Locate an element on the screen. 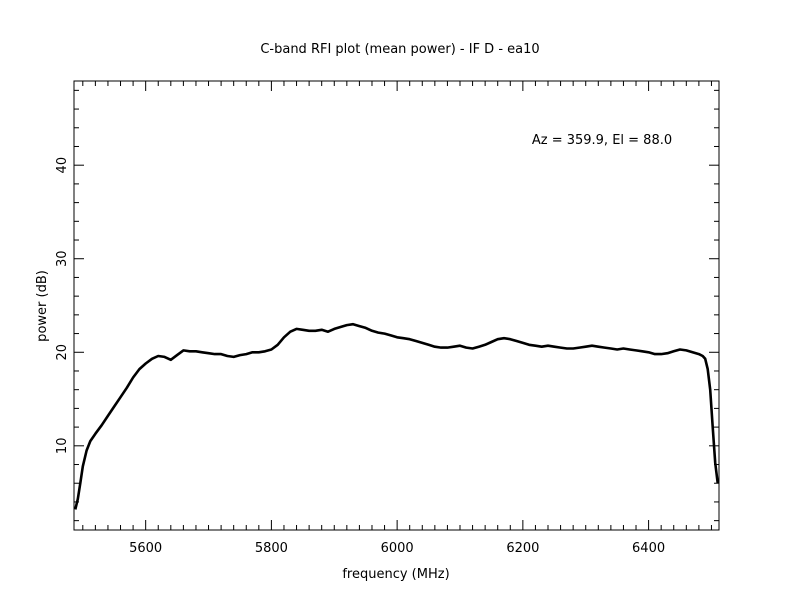 This screenshot has height=612, width=792. y-tick-label: 20 is located at coordinates (62, 352).